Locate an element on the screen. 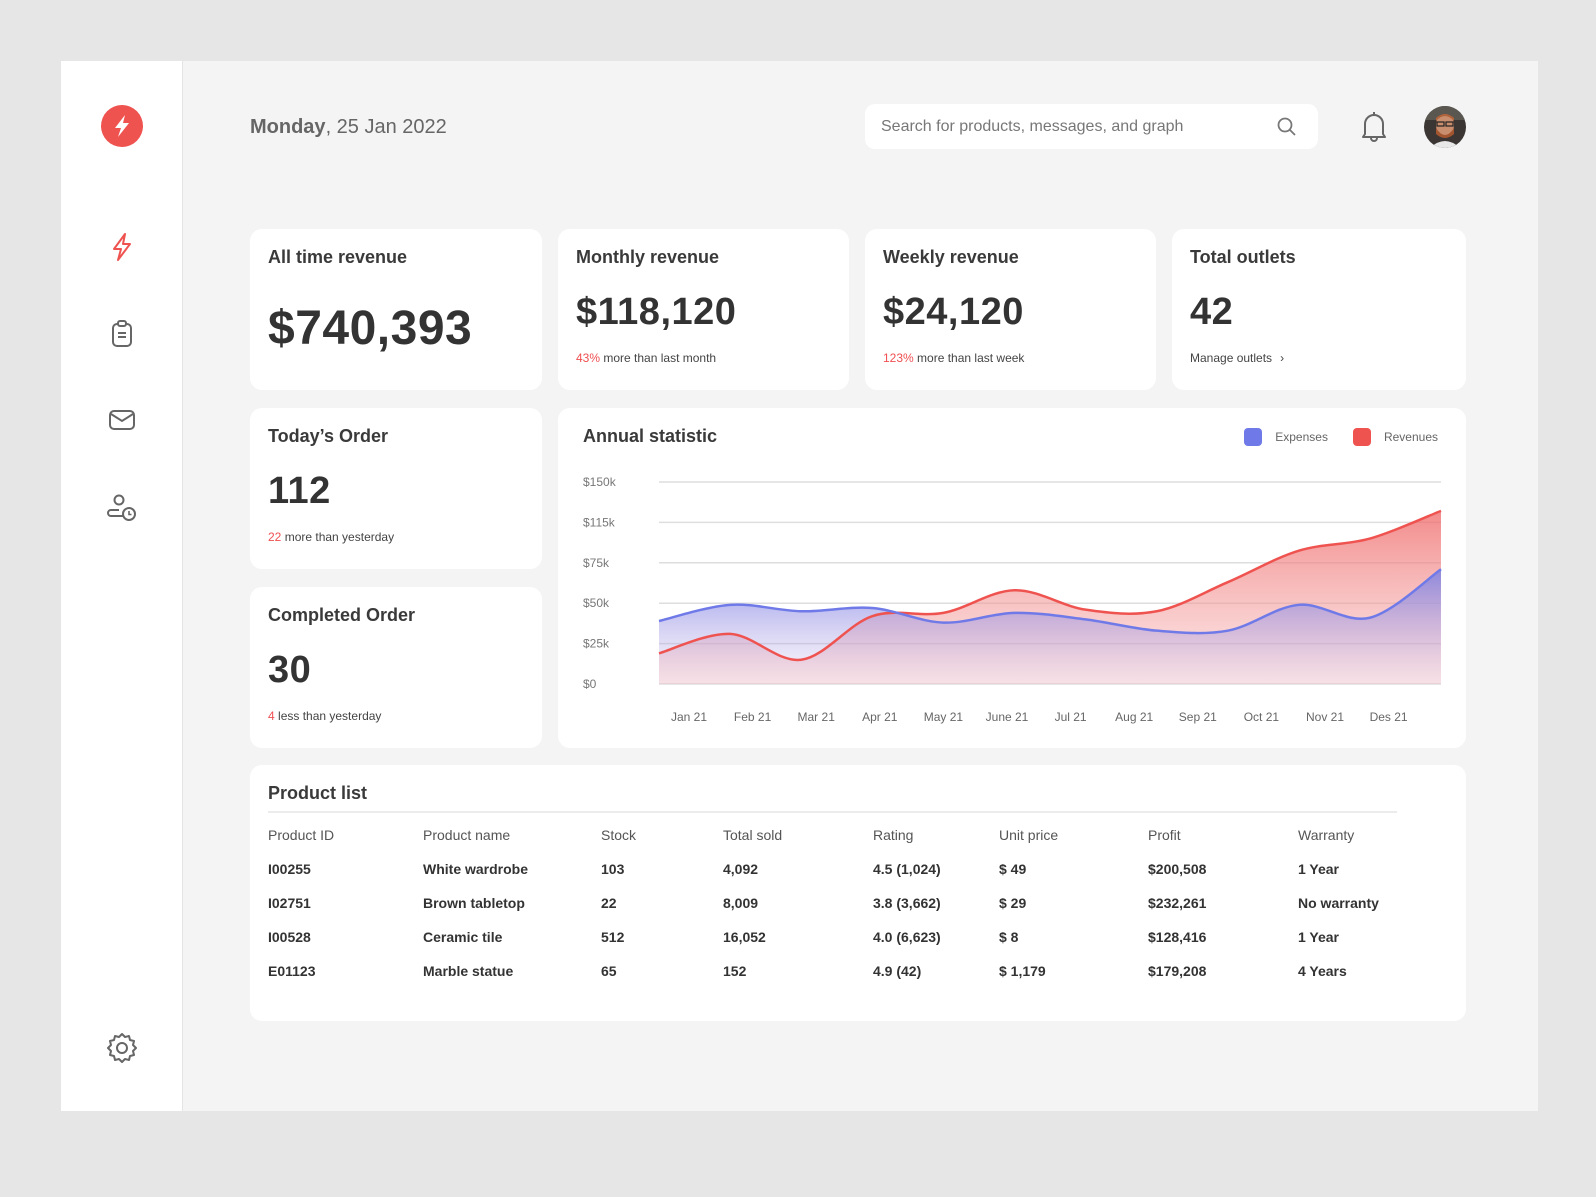 The height and width of the screenshot is (1197, 1596). card-value: $740,393 is located at coordinates (370, 328).